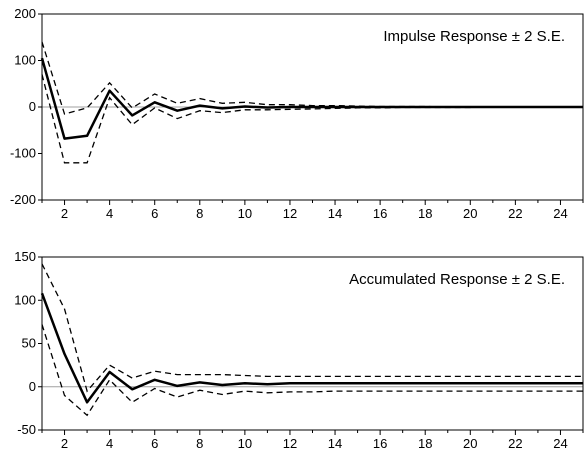 The width and height of the screenshot is (585, 455). What do you see at coordinates (109, 443) in the screenshot?
I see `accumulated-x-tick-label: 4` at bounding box center [109, 443].